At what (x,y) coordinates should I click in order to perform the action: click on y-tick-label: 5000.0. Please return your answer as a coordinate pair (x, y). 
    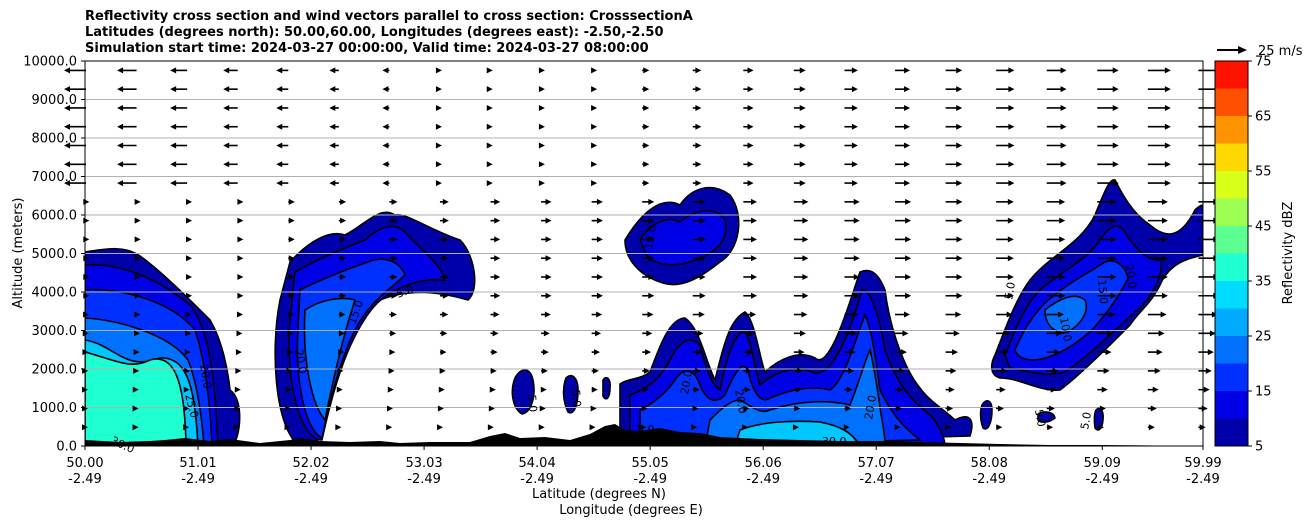
    Looking at the image, I should click on (55, 254).